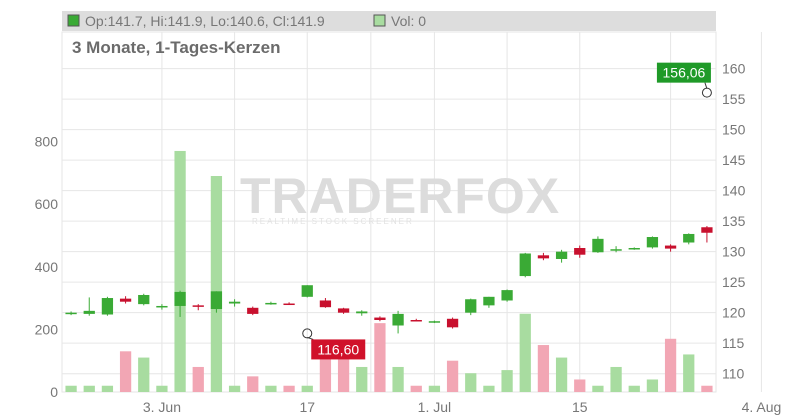  What do you see at coordinates (47, 267) in the screenshot?
I see `volume-tick-label: 400` at bounding box center [47, 267].